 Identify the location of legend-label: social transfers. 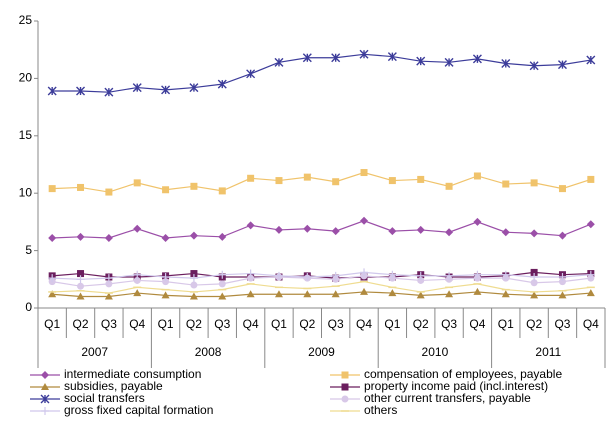
(104, 398).